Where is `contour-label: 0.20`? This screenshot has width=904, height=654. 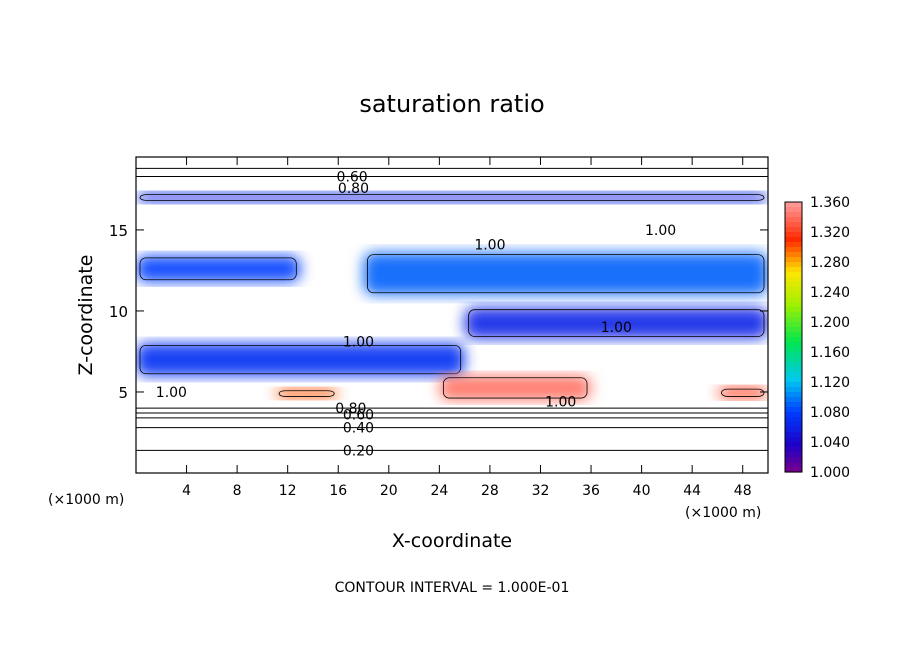 contour-label: 0.20 is located at coordinates (358, 451).